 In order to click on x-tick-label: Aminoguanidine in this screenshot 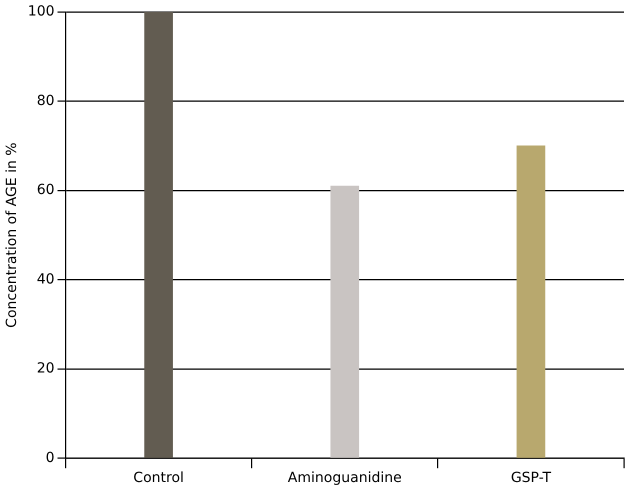, I will do `click(345, 478)`.